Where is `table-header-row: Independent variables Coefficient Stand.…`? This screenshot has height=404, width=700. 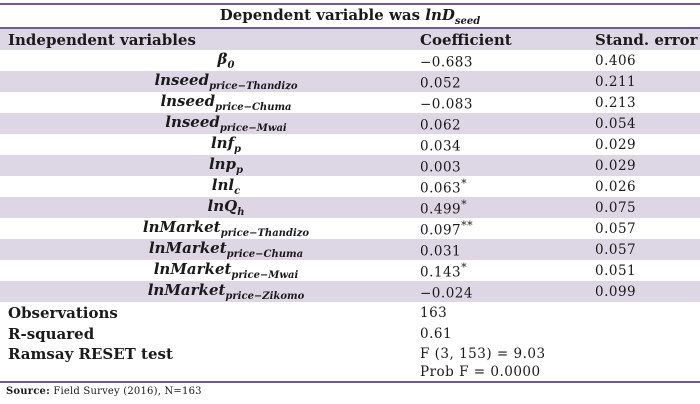
table-header-row: Independent variables Coefficient Stand.… is located at coordinates (350, 39).